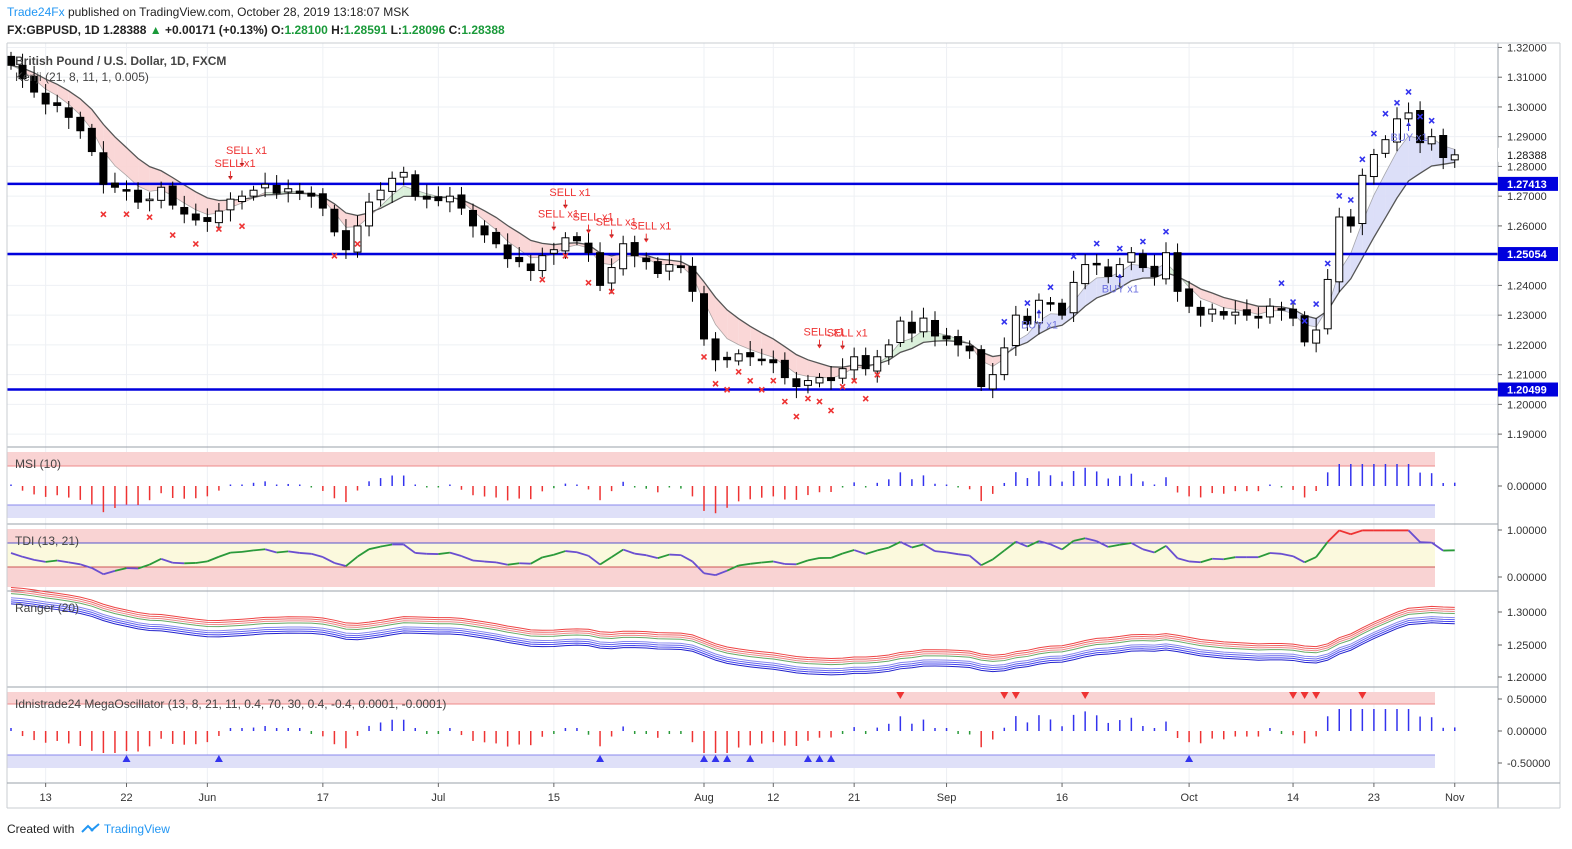 The image size is (1572, 849). Describe the element at coordinates (1374, 798) in the screenshot. I see `time-tick-label: 23` at that location.